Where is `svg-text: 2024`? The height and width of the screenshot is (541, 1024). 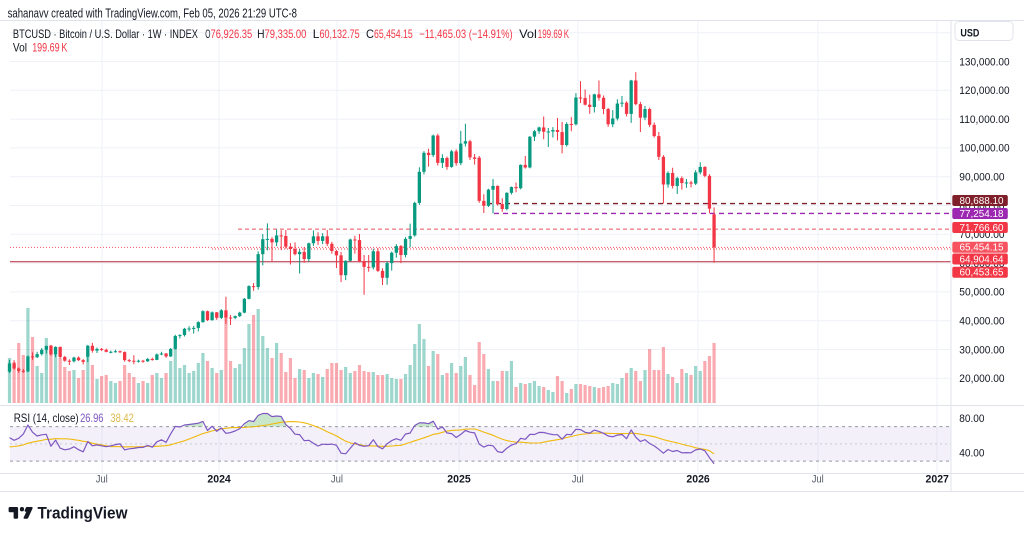
svg-text: 2024 is located at coordinates (219, 480).